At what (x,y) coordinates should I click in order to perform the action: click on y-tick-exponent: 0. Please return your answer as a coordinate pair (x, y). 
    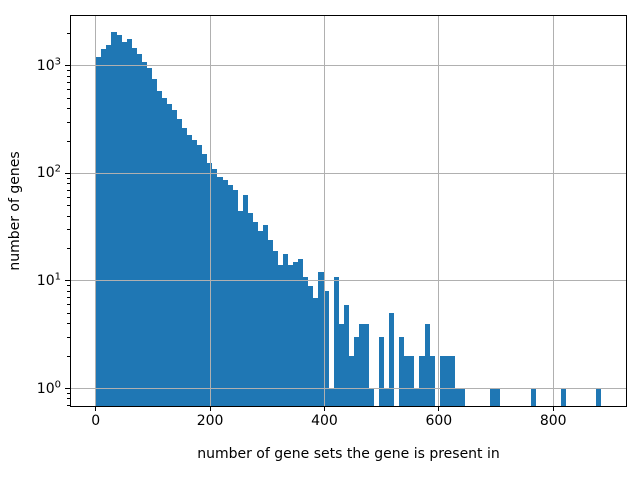
    Looking at the image, I should click on (57, 384).